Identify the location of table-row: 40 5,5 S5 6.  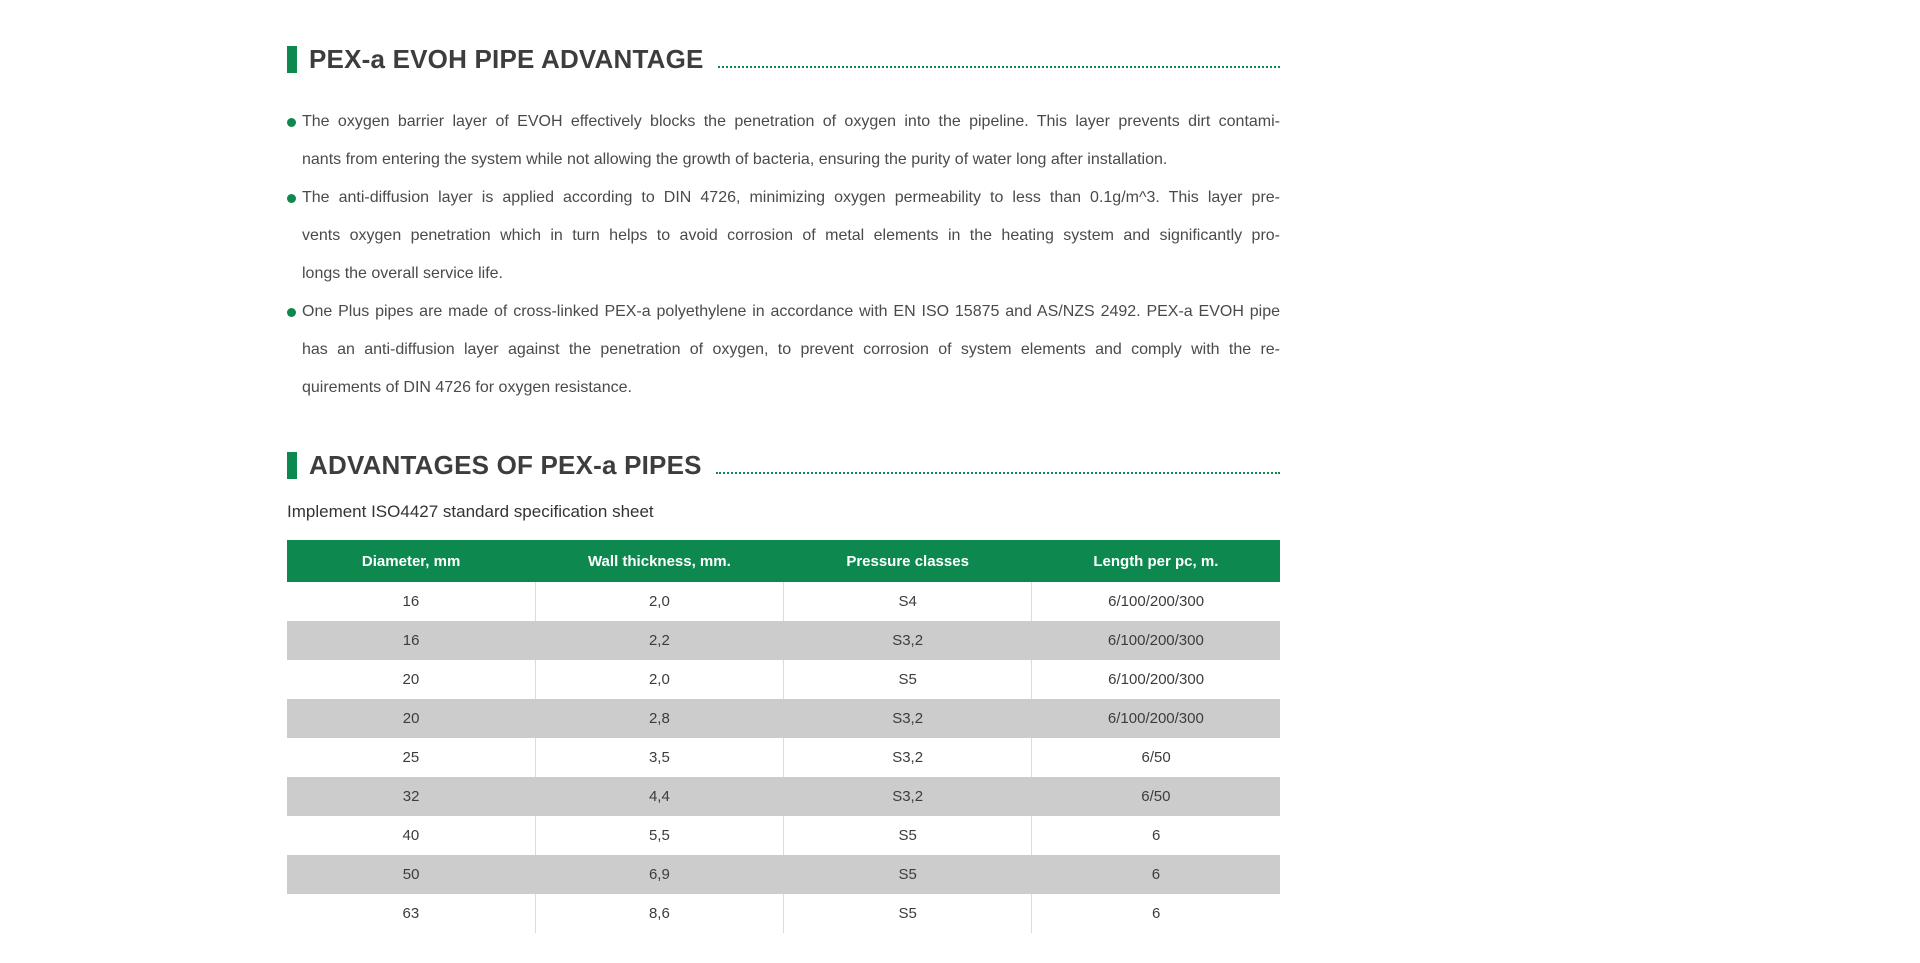
(783, 835).